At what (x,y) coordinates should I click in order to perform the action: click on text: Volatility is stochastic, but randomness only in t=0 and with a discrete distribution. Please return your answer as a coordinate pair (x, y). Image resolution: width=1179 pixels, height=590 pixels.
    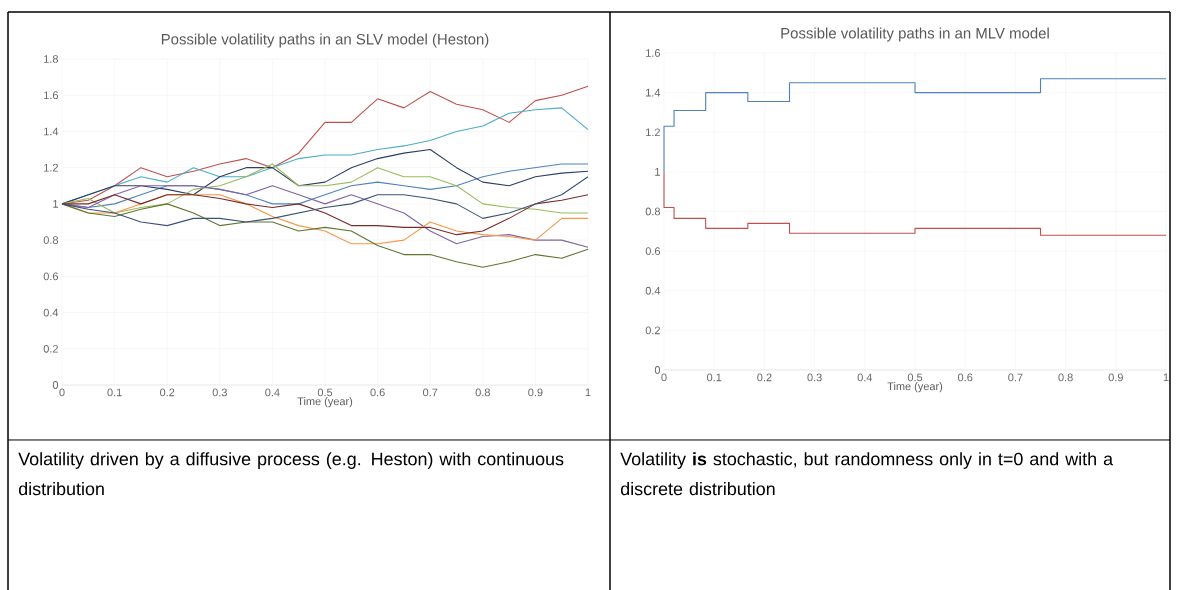
    Looking at the image, I should click on (867, 474).